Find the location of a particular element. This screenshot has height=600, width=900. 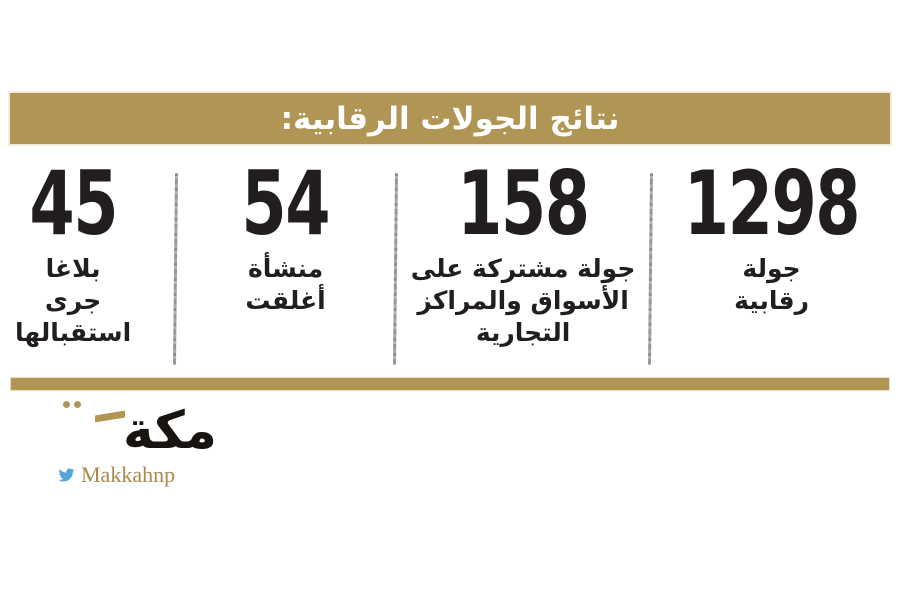

stat-label: منشأة أغلقت is located at coordinates (285, 284).